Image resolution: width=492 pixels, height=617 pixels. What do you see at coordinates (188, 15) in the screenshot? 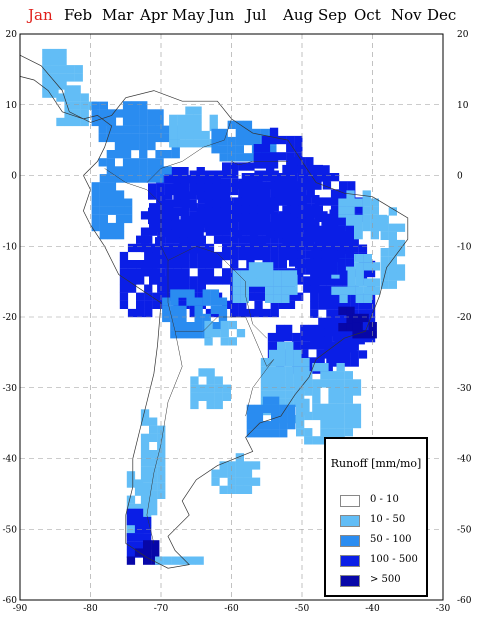
I see `month-tab-may: May` at bounding box center [188, 15].